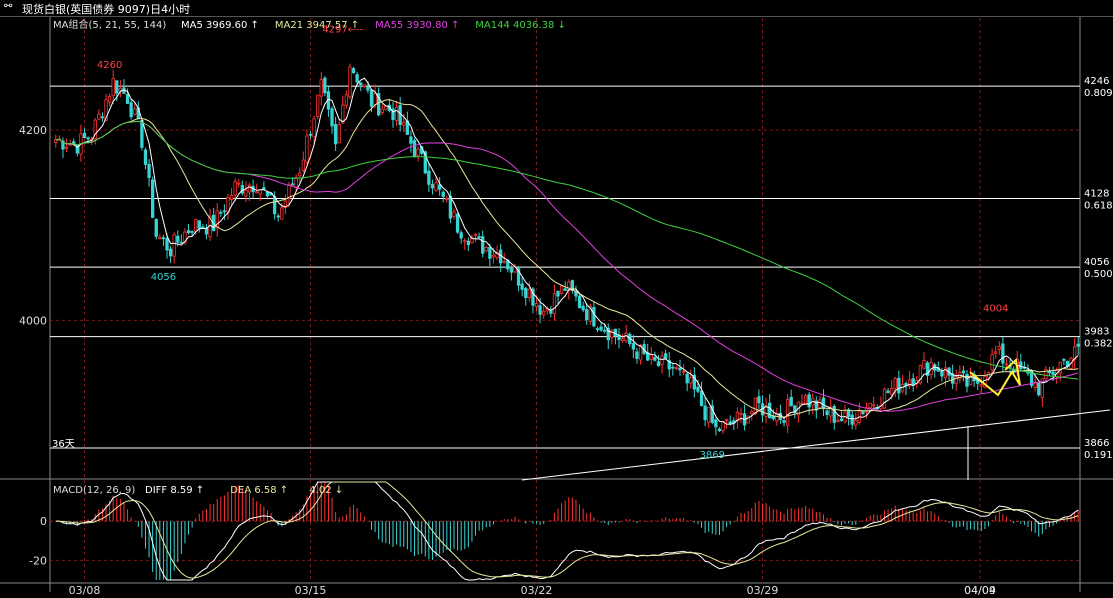 The height and width of the screenshot is (598, 1113). Describe the element at coordinates (1096, 332) in the screenshot. I see `fib-price-label: 3983` at that location.